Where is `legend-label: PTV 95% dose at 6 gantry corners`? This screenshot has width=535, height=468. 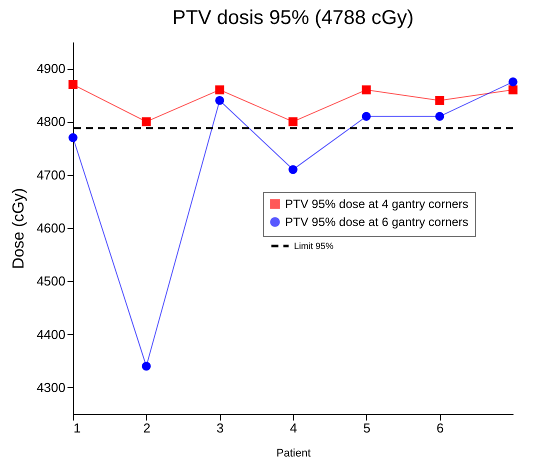 legend-label: PTV 95% dose at 6 gantry corners is located at coordinates (376, 222).